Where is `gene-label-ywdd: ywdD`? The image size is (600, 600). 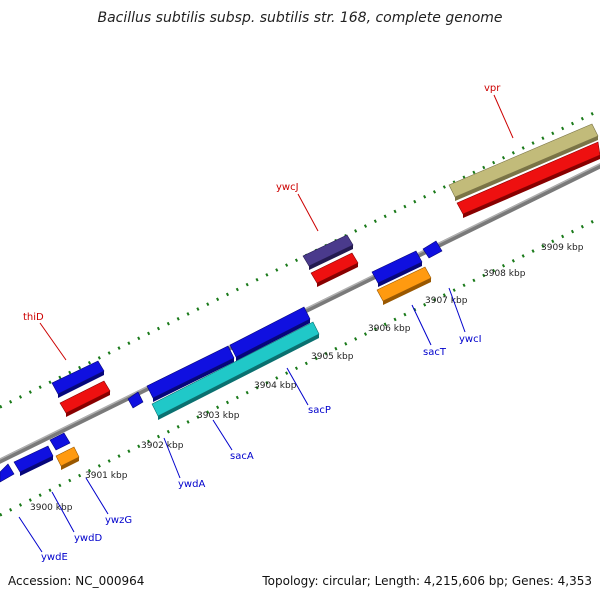 gene-label-ywdd: ywdD is located at coordinates (88, 538).